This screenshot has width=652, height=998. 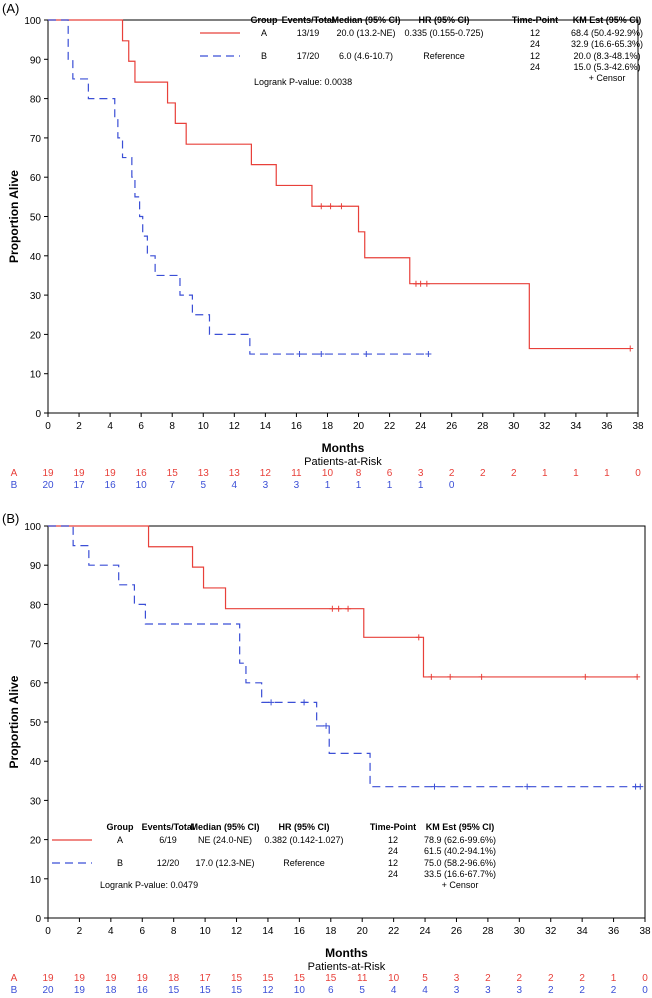 What do you see at coordinates (225, 840) in the screenshot?
I see `legend-median: NE (24.0-NE)` at bounding box center [225, 840].